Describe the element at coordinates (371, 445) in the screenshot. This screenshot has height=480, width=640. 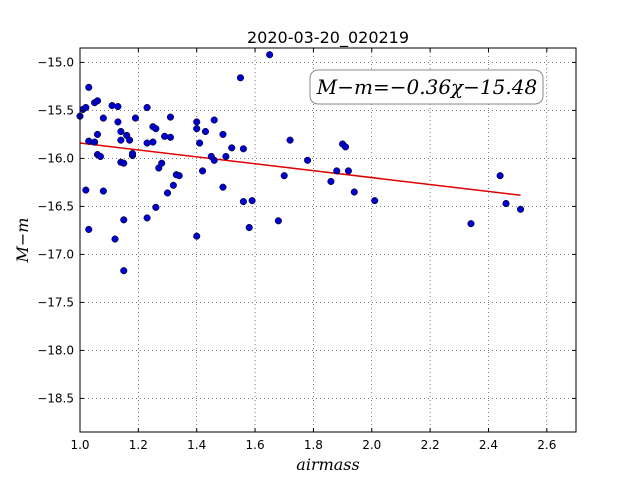
I see `x-tick-label: 2.0` at that location.